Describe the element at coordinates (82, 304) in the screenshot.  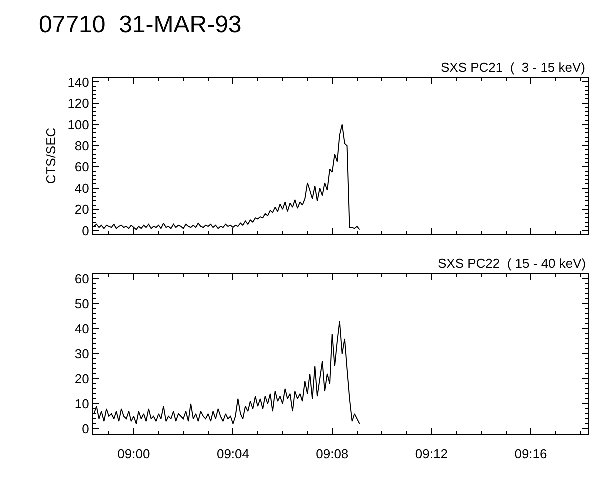
I see `y-tick-label: 50` at that location.